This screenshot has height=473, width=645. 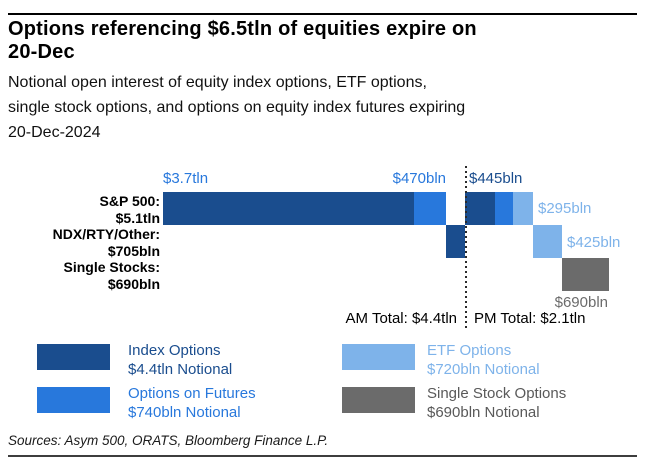 What do you see at coordinates (192, 403) in the screenshot?
I see `legend-text-options-on-futures: Options on Futures $740bln Notional` at bounding box center [192, 403].